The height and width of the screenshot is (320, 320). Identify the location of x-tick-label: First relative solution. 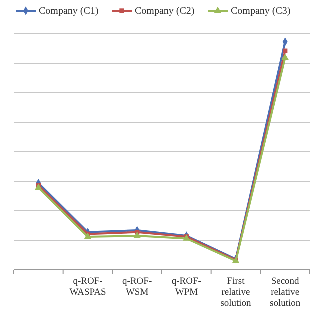
(236, 293).